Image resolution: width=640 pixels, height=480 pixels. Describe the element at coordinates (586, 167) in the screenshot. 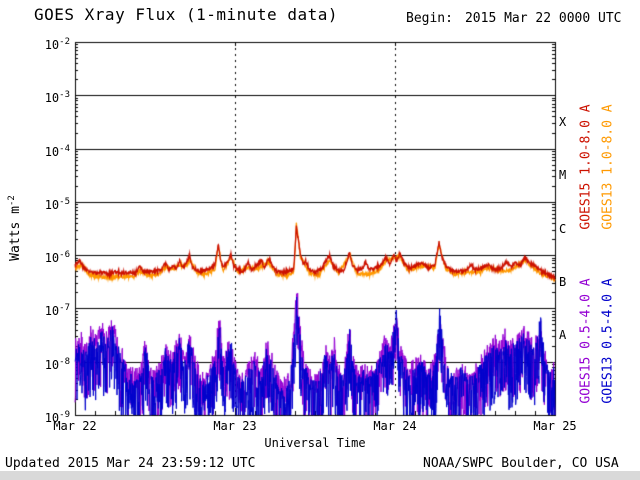

I see `channel-label: GOES15 1.0-8.0 A` at that location.